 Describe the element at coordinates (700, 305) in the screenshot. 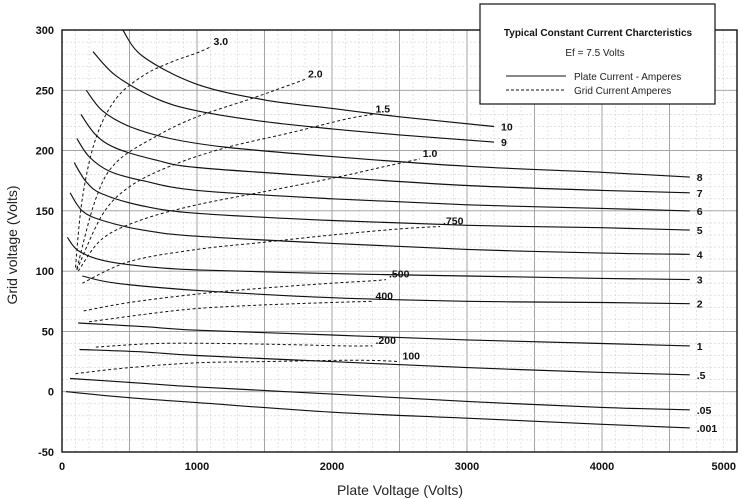

I see `curve-label: 2` at that location.